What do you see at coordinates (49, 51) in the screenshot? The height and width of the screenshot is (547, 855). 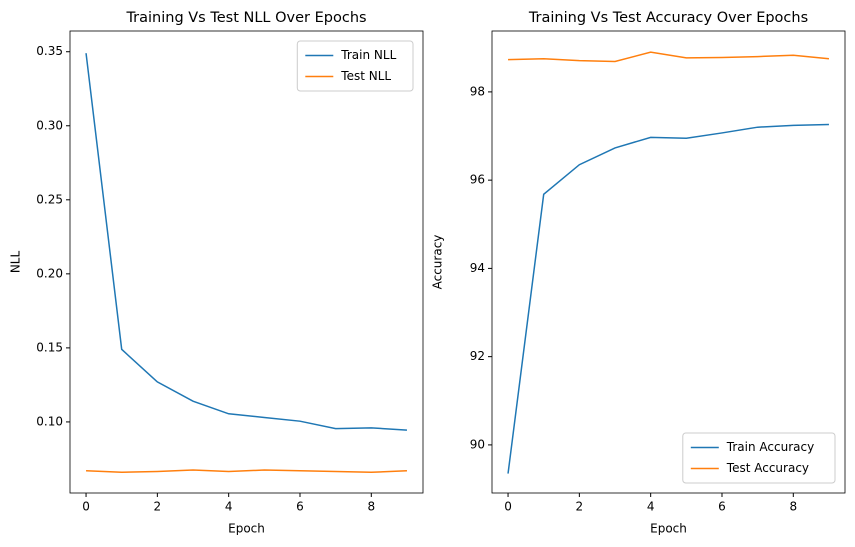 I see `y-tick-label: 0.35` at bounding box center [49, 51].